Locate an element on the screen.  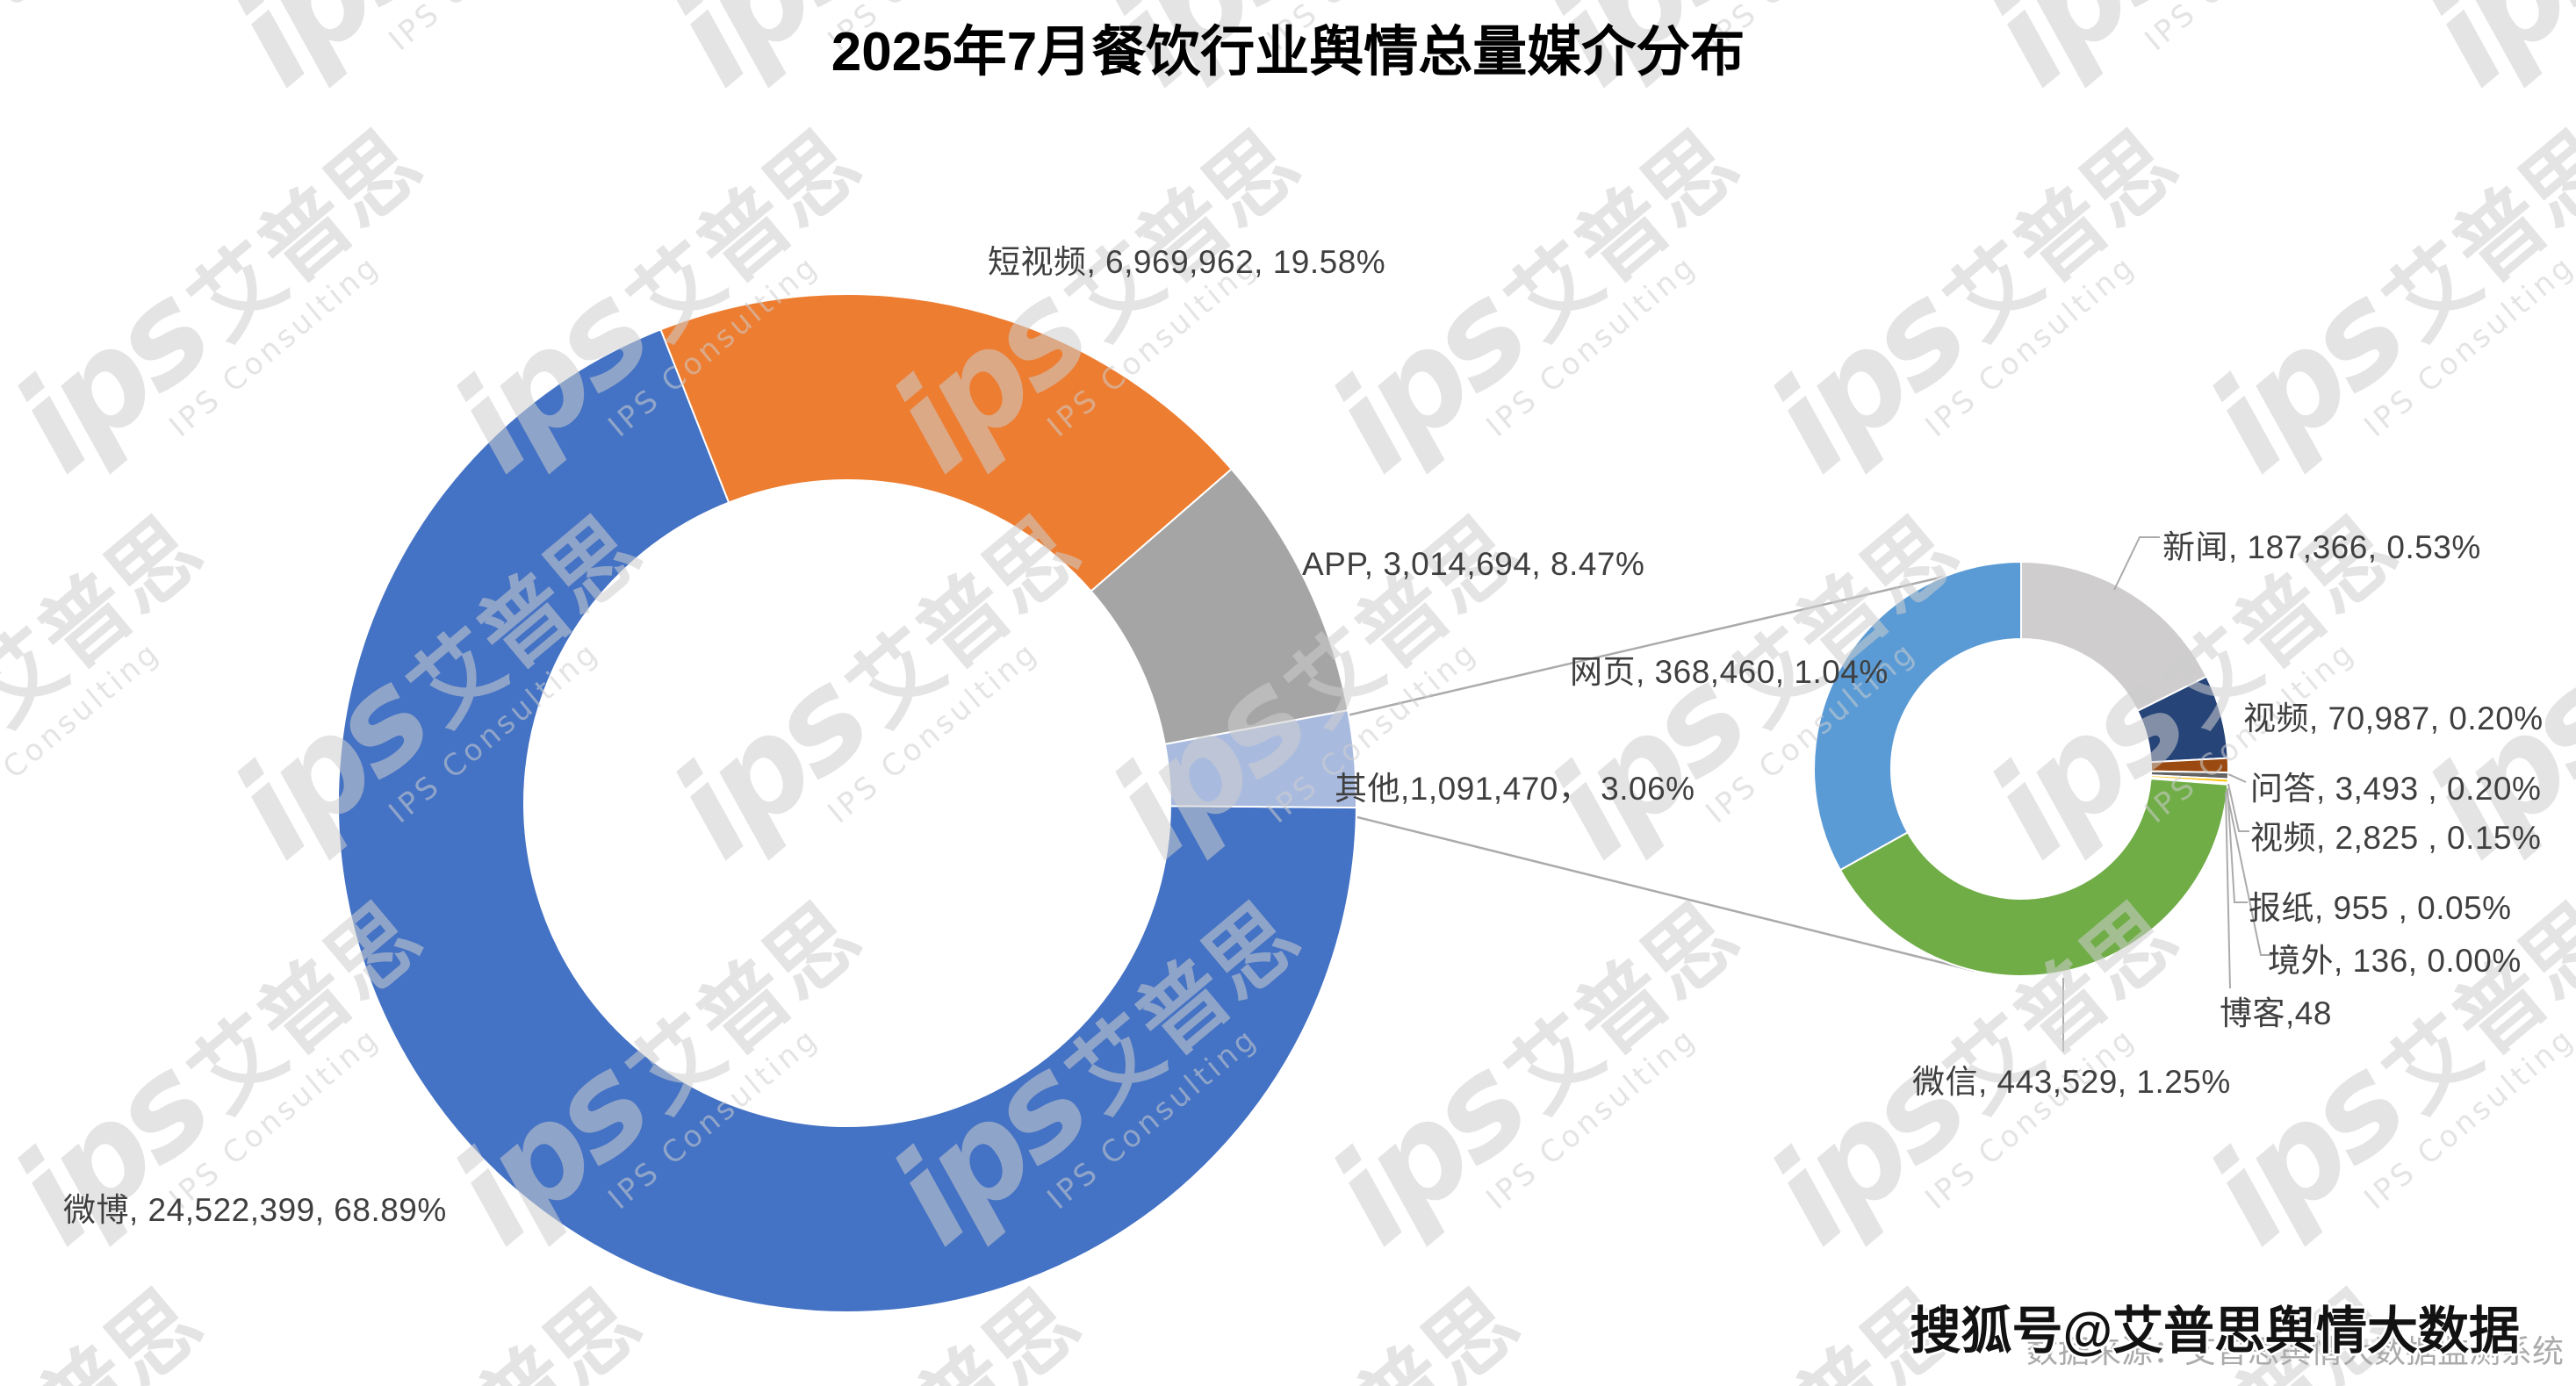
slice-label-weibo: 微博, 24,522,399, 68.89% is located at coordinates (255, 1210).